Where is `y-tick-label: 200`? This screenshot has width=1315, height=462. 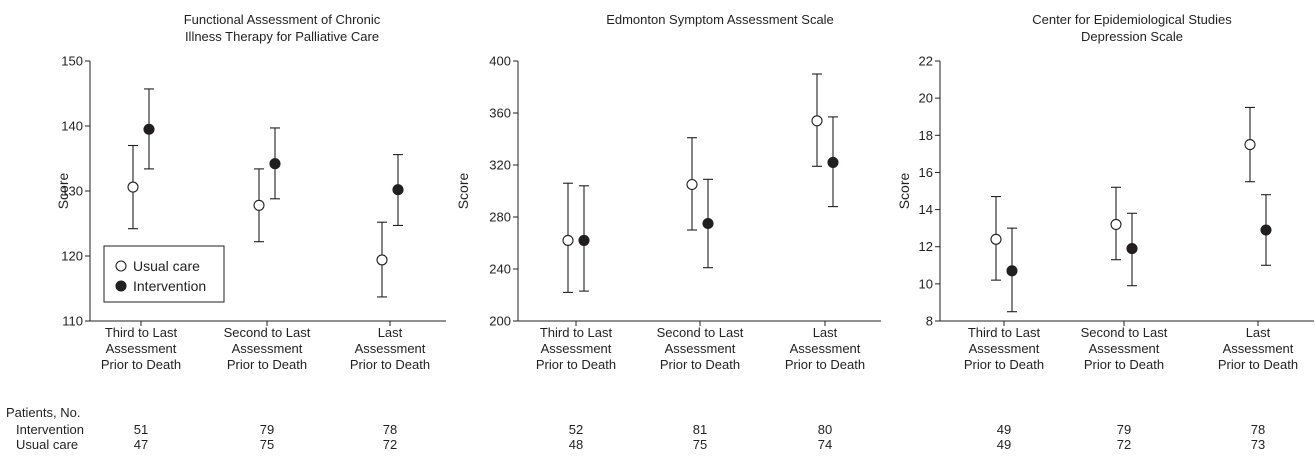
y-tick-label: 200 is located at coordinates (500, 321).